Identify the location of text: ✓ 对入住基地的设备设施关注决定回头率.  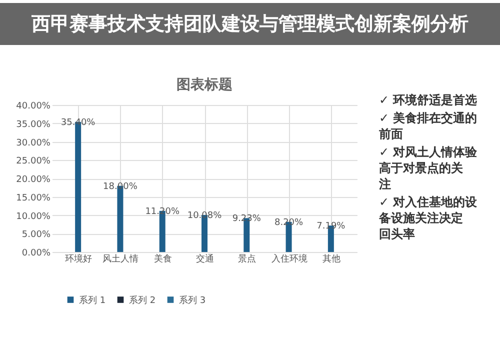
(428, 218).